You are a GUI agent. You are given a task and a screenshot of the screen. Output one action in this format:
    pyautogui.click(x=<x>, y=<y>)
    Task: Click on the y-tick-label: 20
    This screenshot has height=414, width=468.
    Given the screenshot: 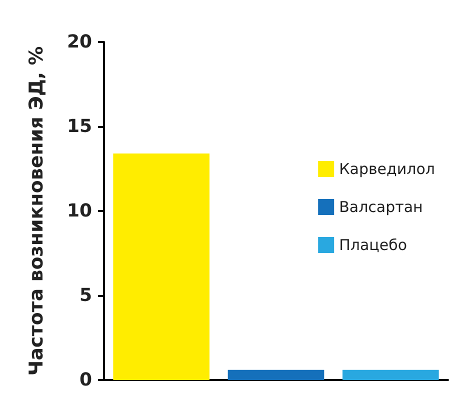 What is the action you would take?
    pyautogui.click(x=79, y=42)
    